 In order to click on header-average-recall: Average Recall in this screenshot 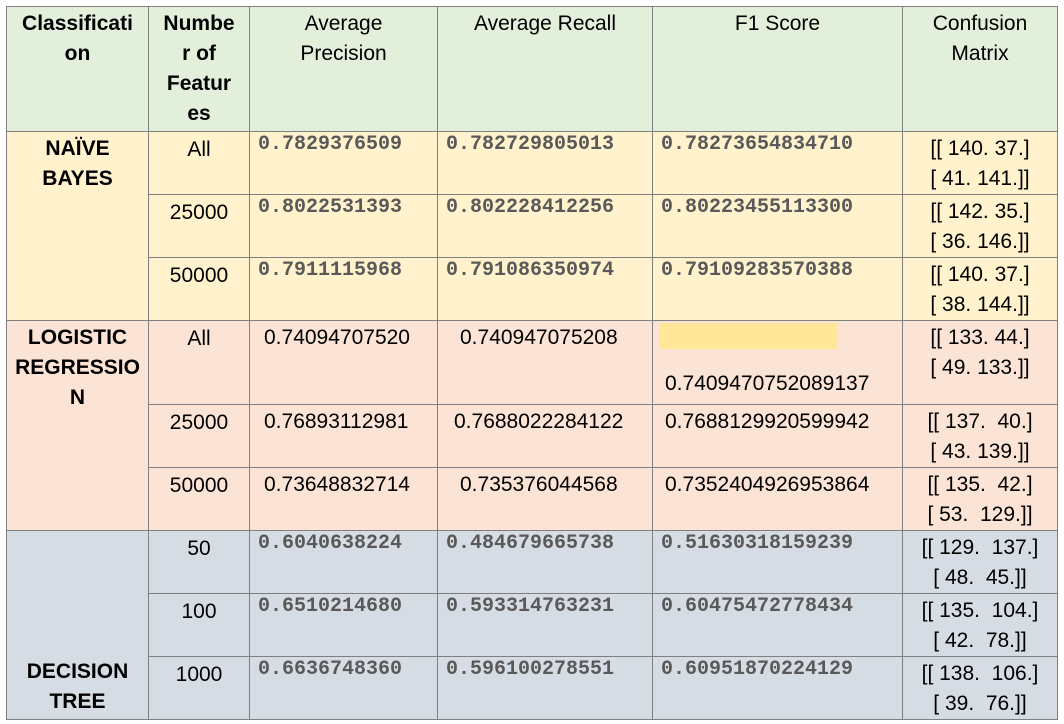, I will do `click(545, 69)`.